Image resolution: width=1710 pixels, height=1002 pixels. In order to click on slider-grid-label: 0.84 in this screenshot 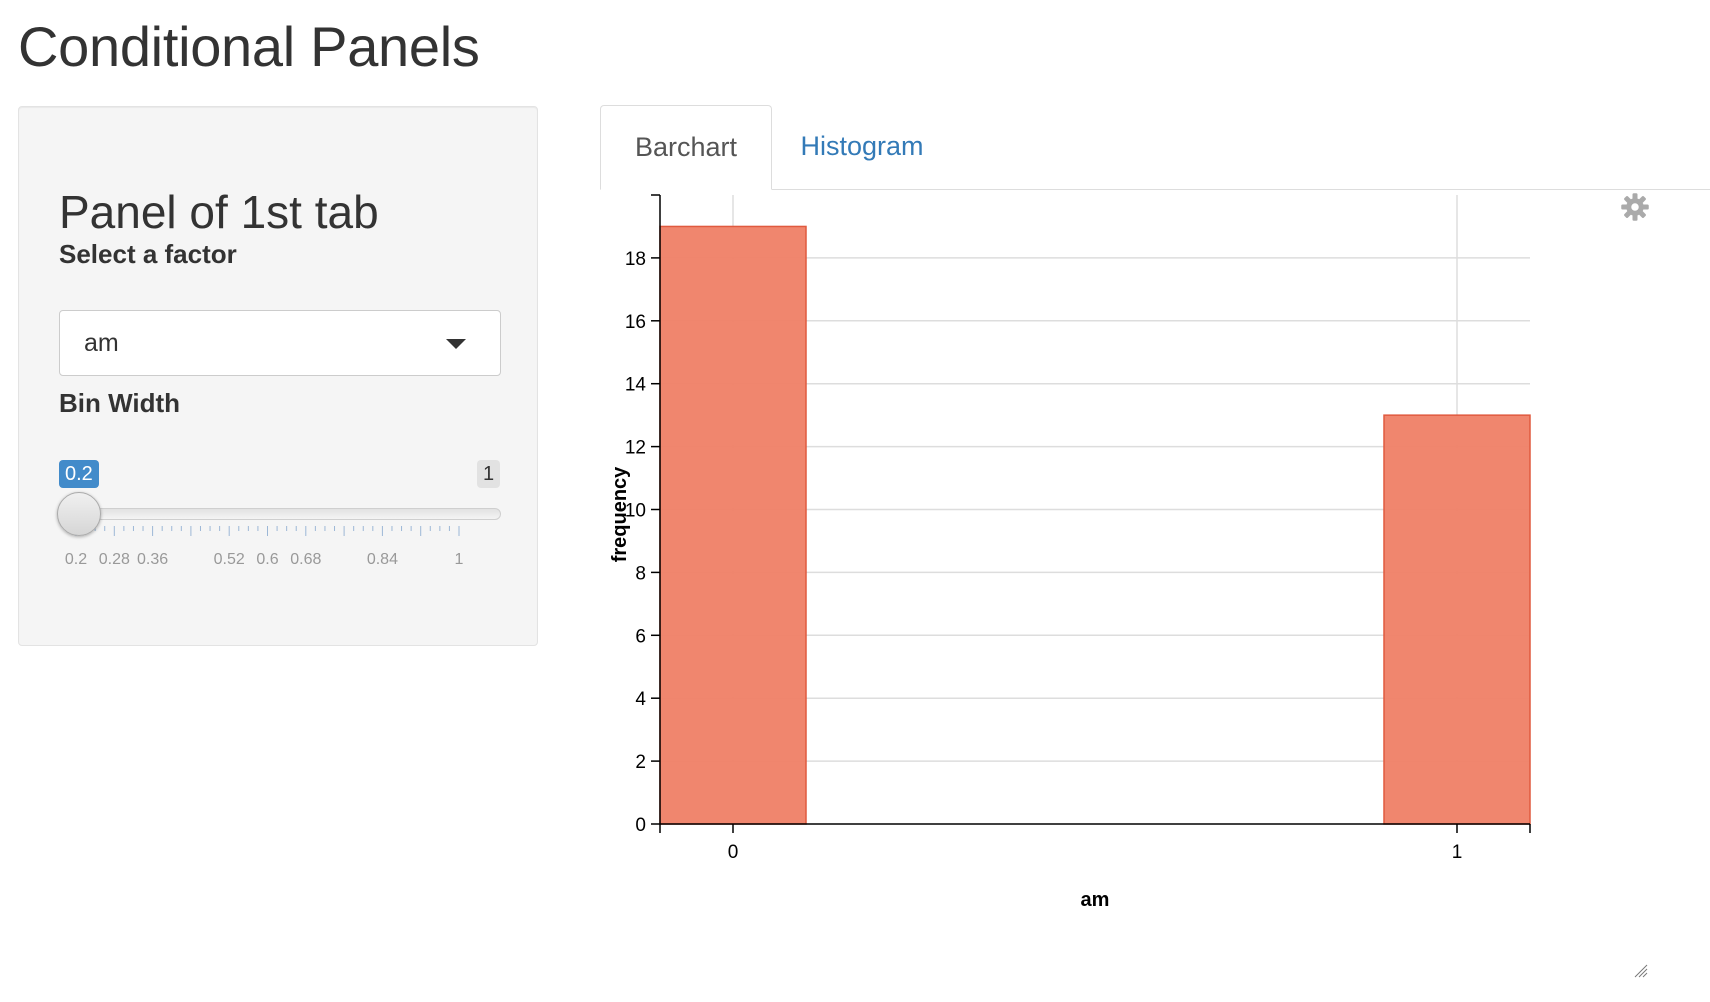, I will do `click(382, 559)`.